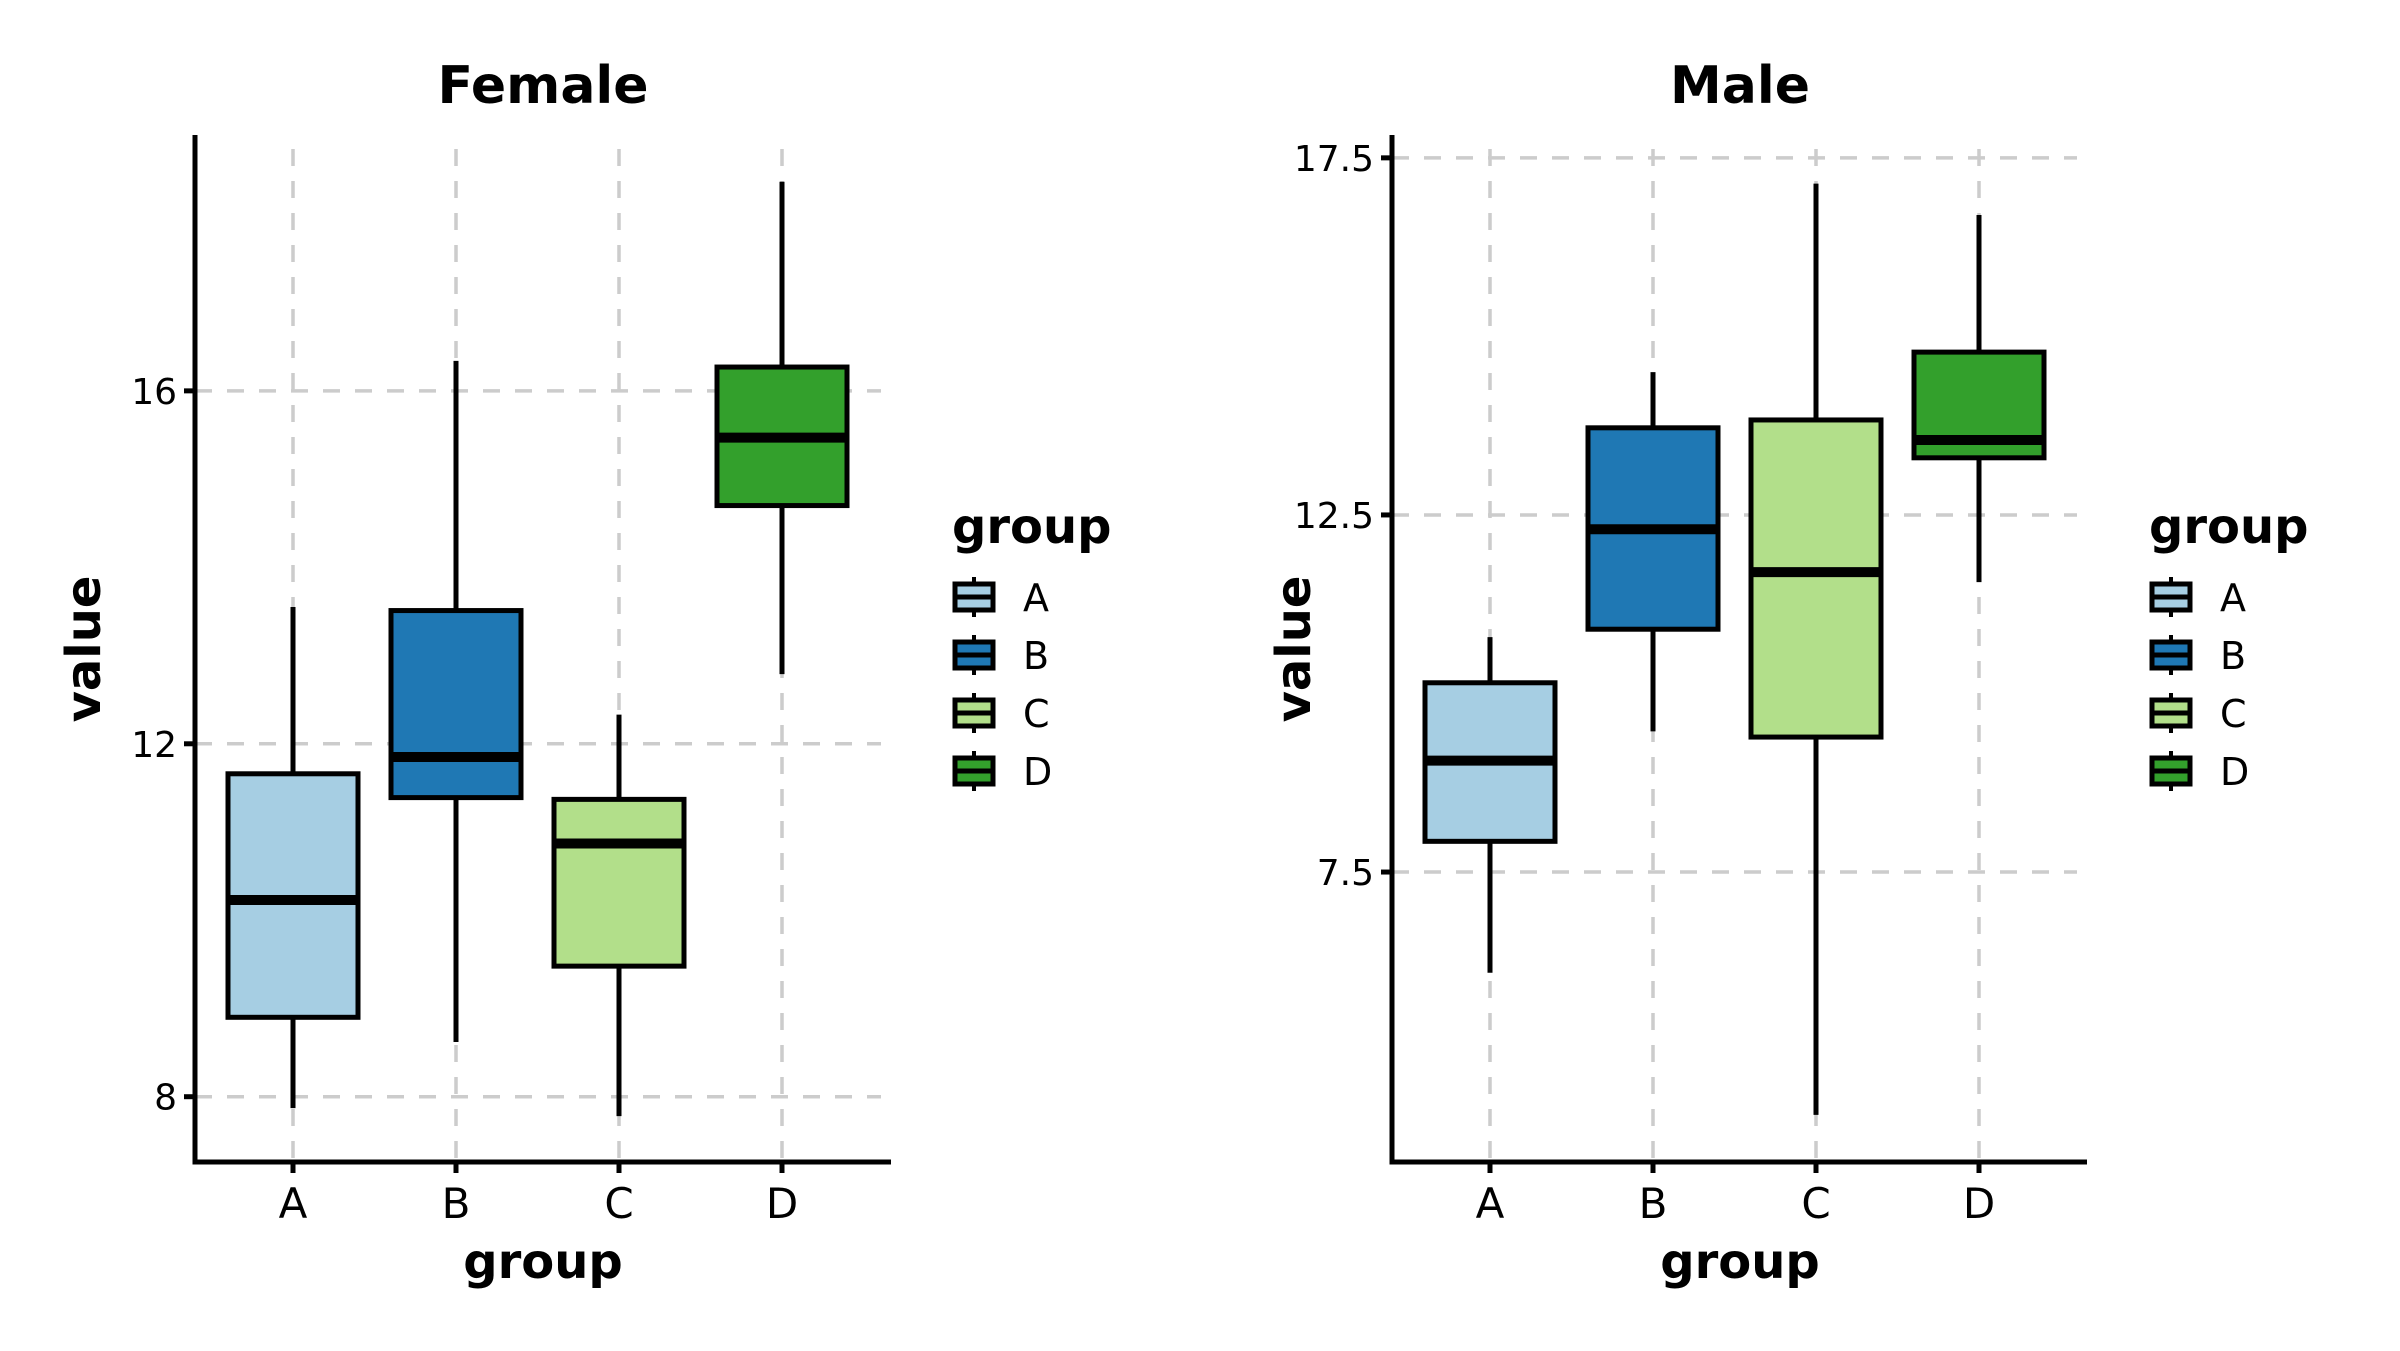 The width and height of the screenshot is (2400, 1351). Describe the element at coordinates (1345, 873) in the screenshot. I see `y-tick-label: 7.5` at that location.